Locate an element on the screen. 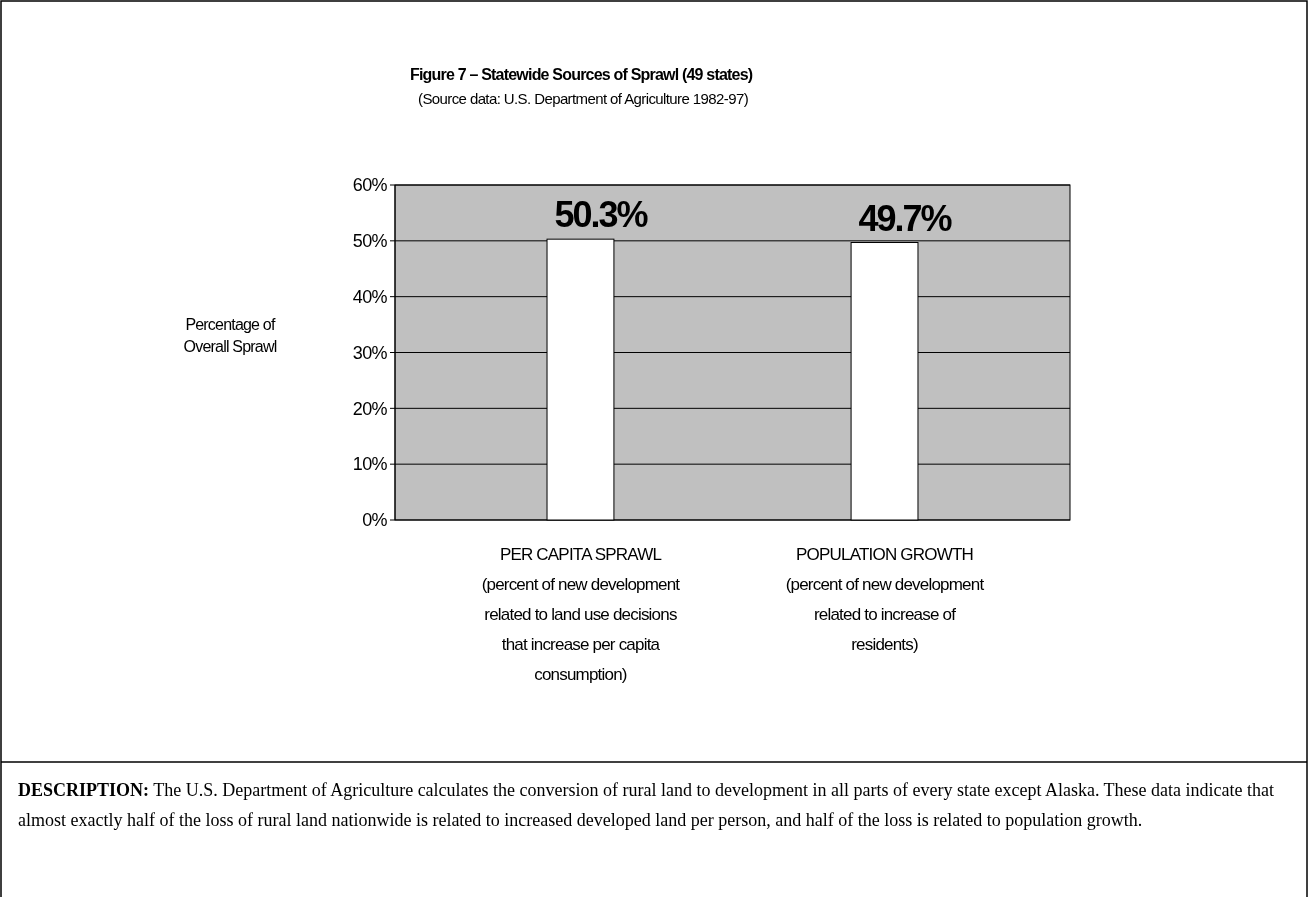 The height and width of the screenshot is (897, 1308). y-tick-label: 10% is located at coordinates (370, 464).